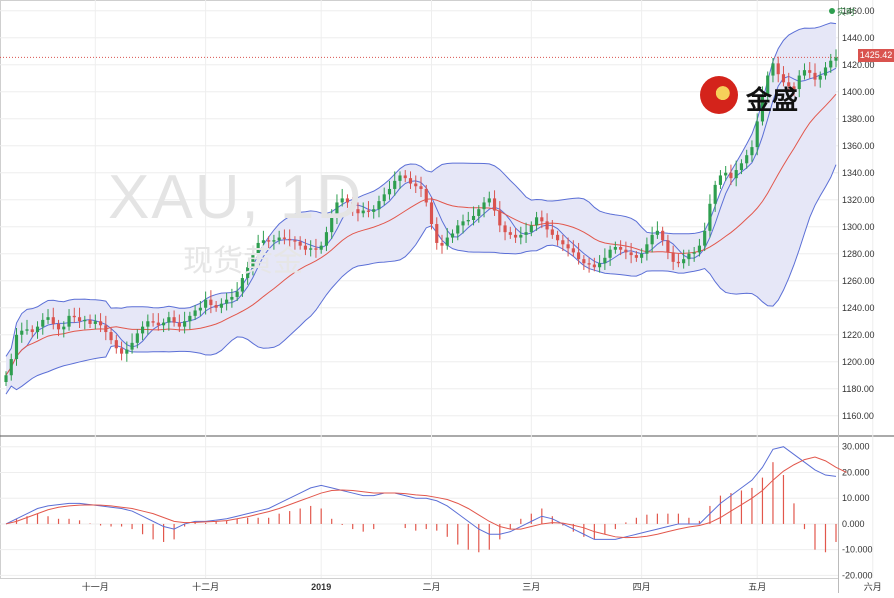 This screenshot has height=598, width=894. What do you see at coordinates (858, 173) in the screenshot?
I see `y-tick-label: 1340.00` at bounding box center [858, 173].